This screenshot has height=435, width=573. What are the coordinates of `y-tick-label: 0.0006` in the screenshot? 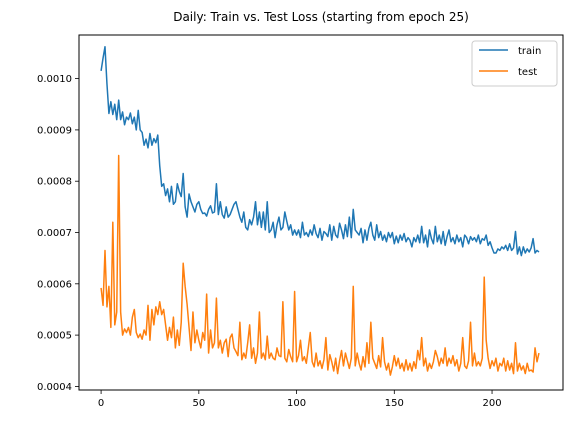 It's located at (54, 284).